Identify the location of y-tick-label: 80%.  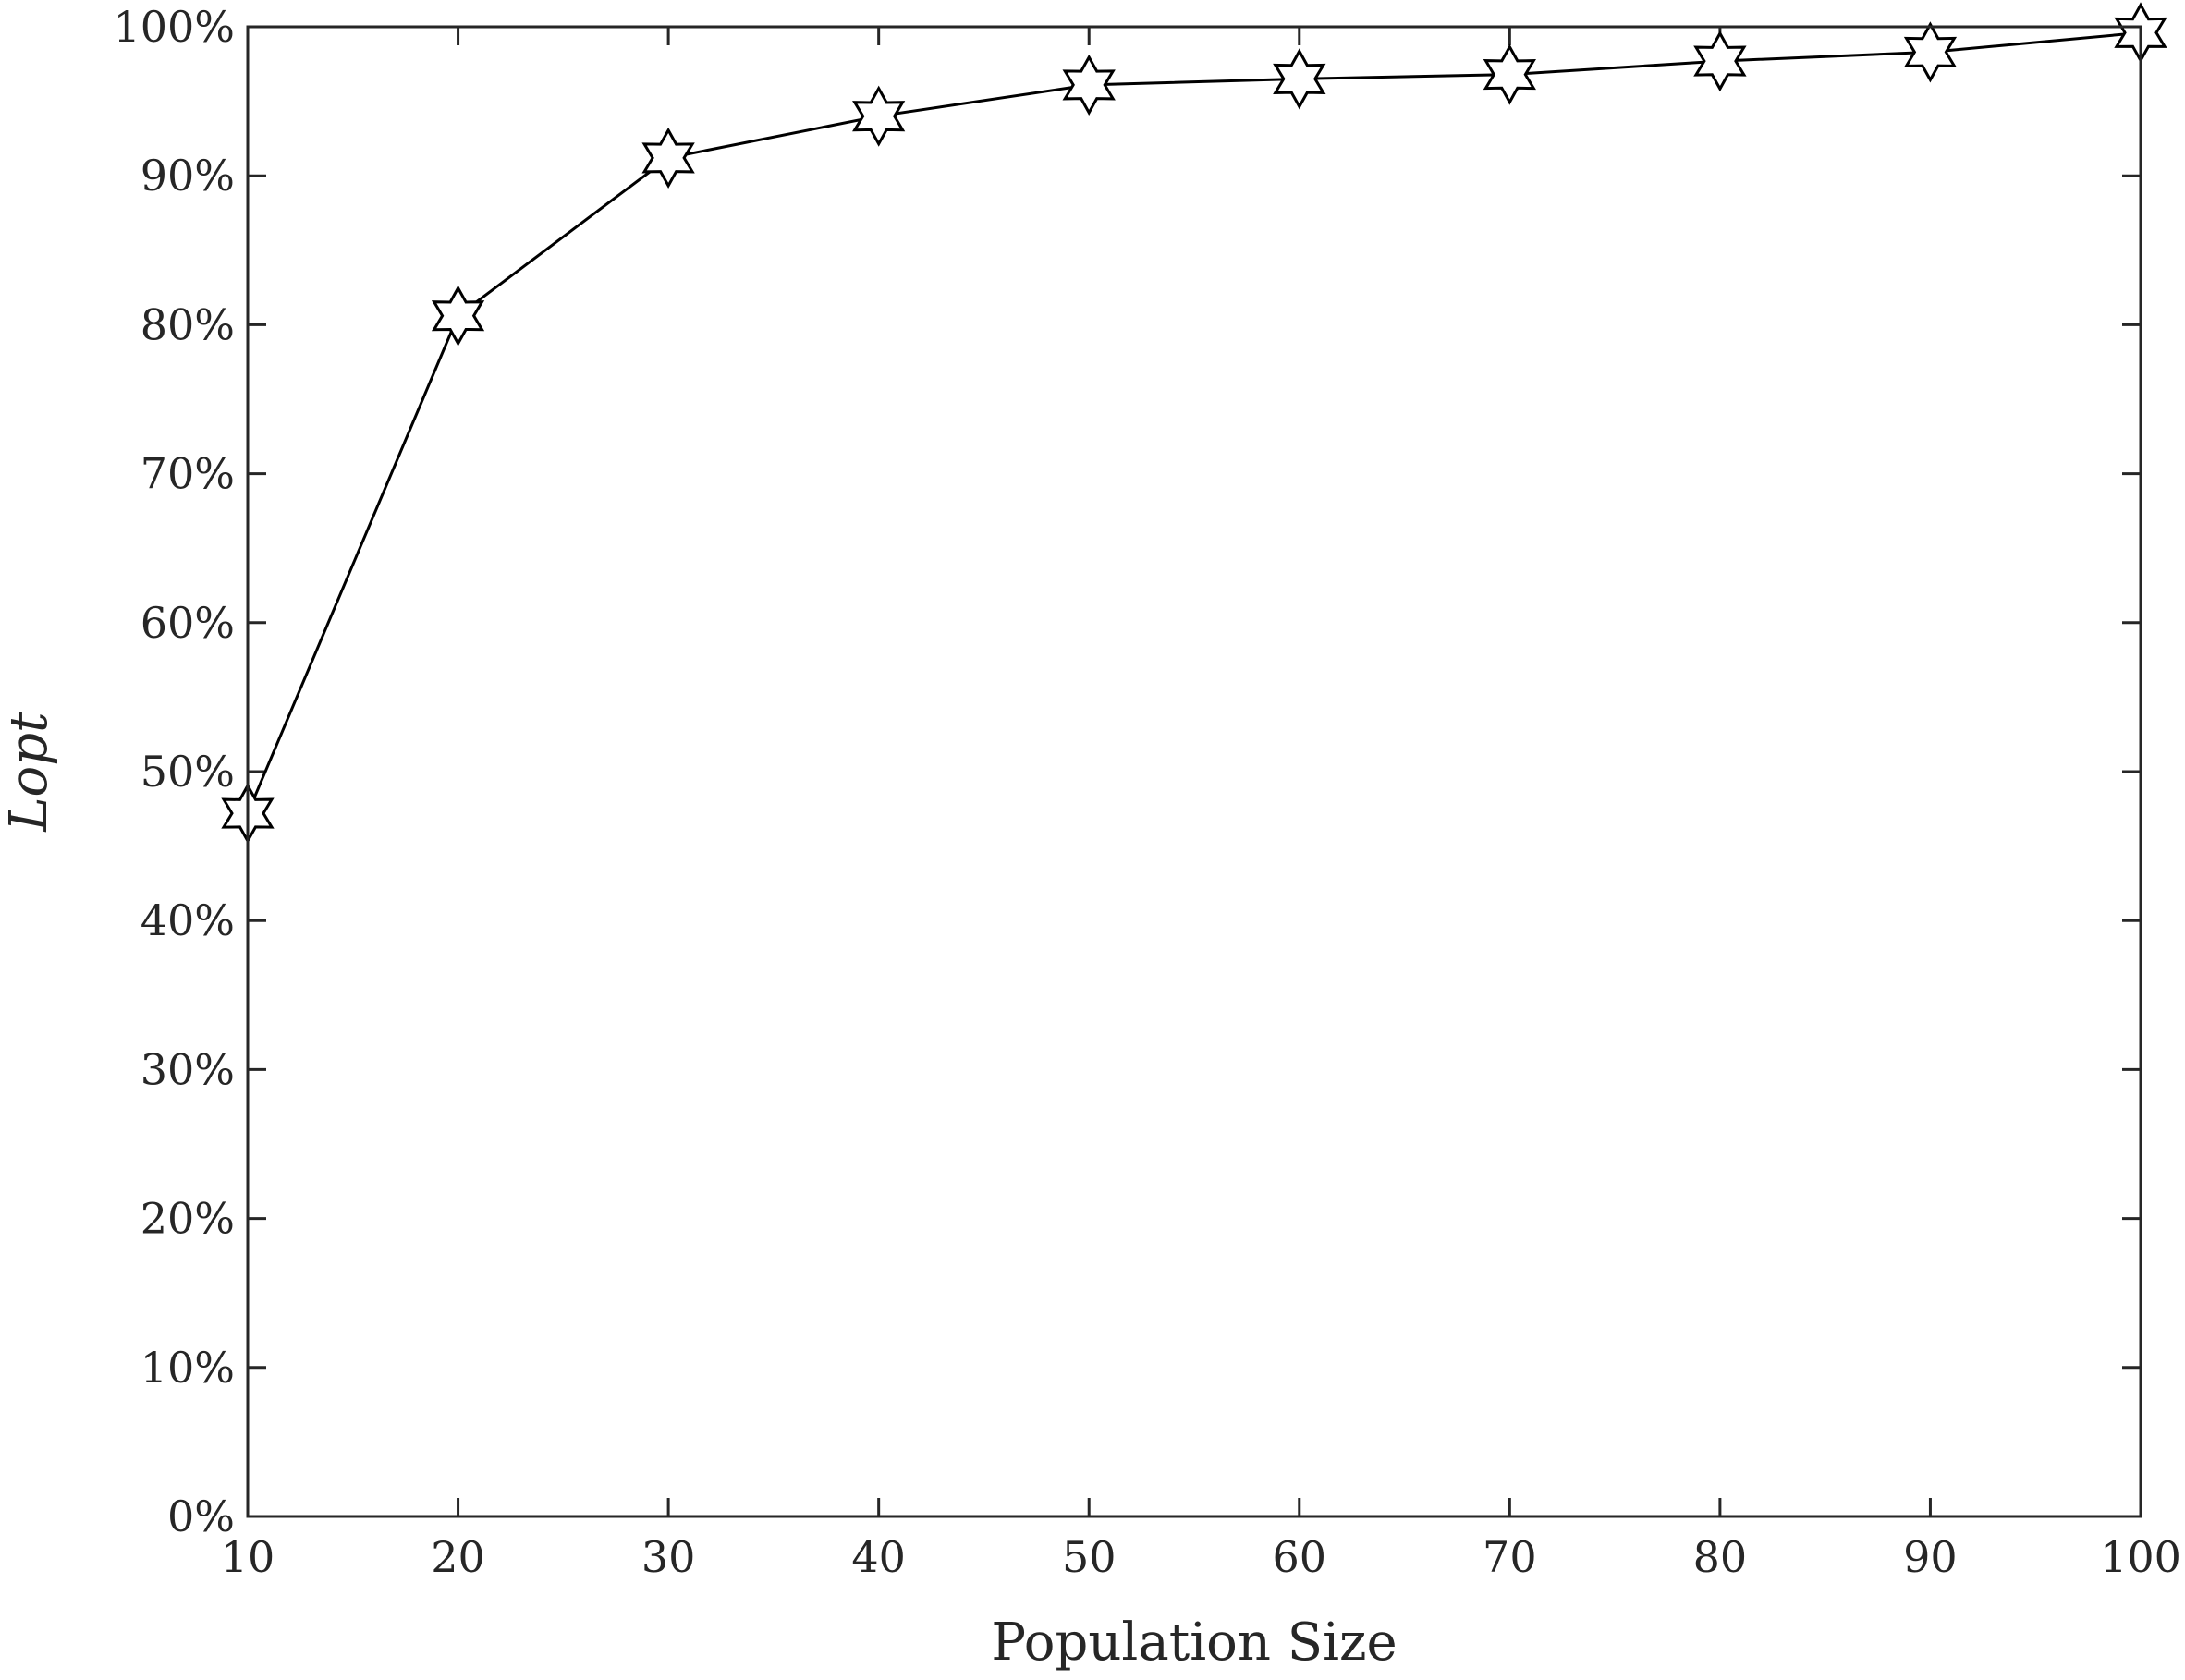
(187, 324).